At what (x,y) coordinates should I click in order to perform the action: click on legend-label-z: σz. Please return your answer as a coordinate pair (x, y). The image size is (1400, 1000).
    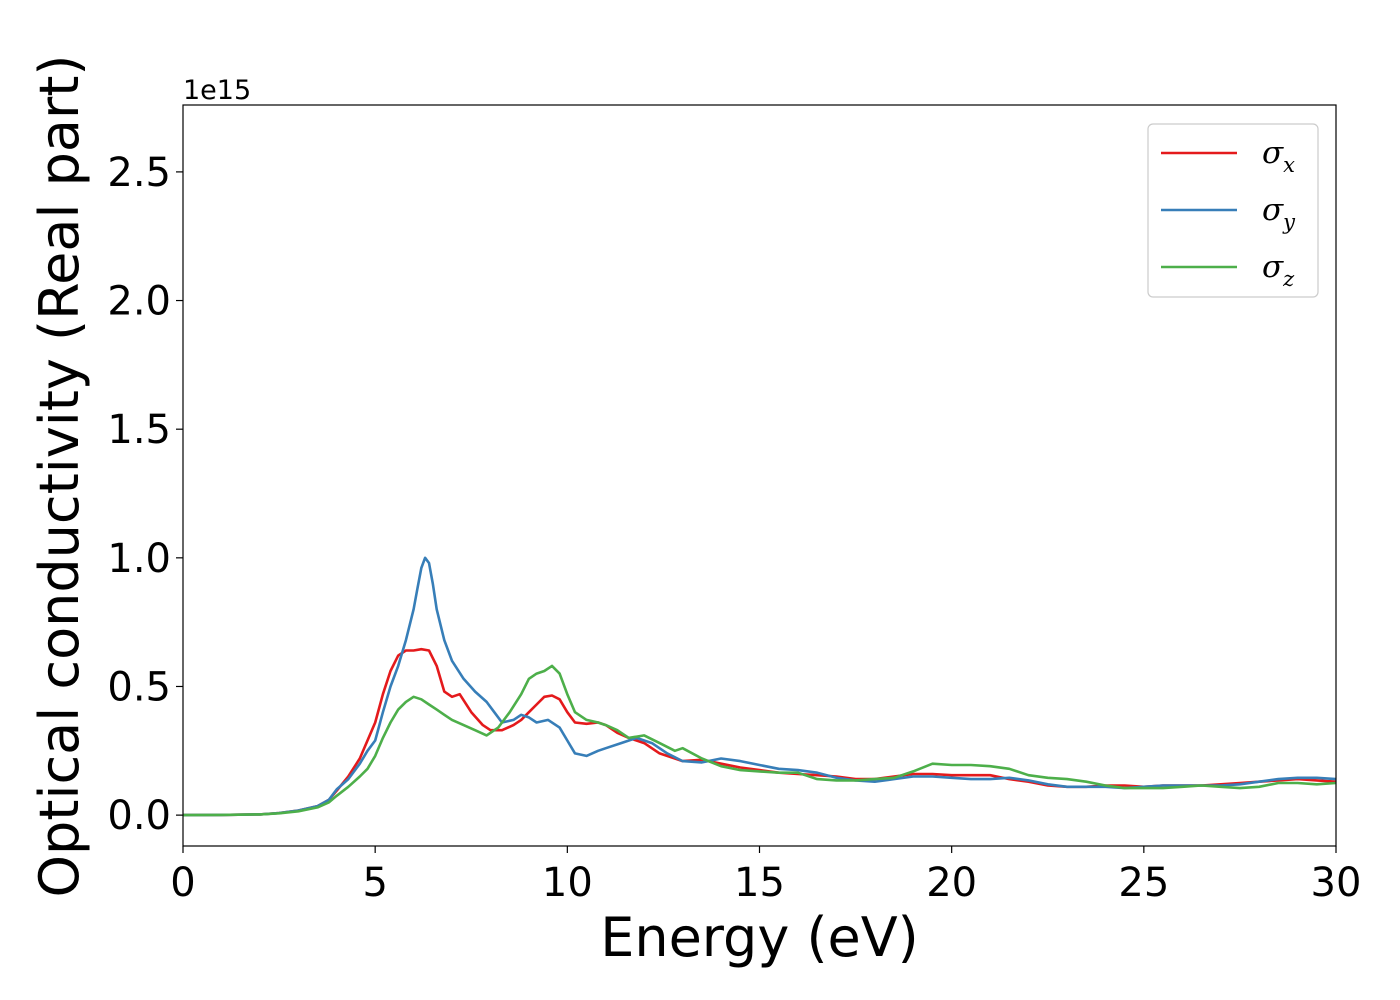
    Looking at the image, I should click on (1278, 270).